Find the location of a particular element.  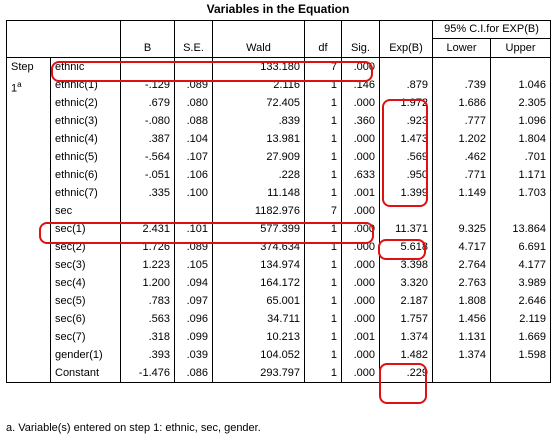

cell-lower: 9.325 is located at coordinates (461, 229).